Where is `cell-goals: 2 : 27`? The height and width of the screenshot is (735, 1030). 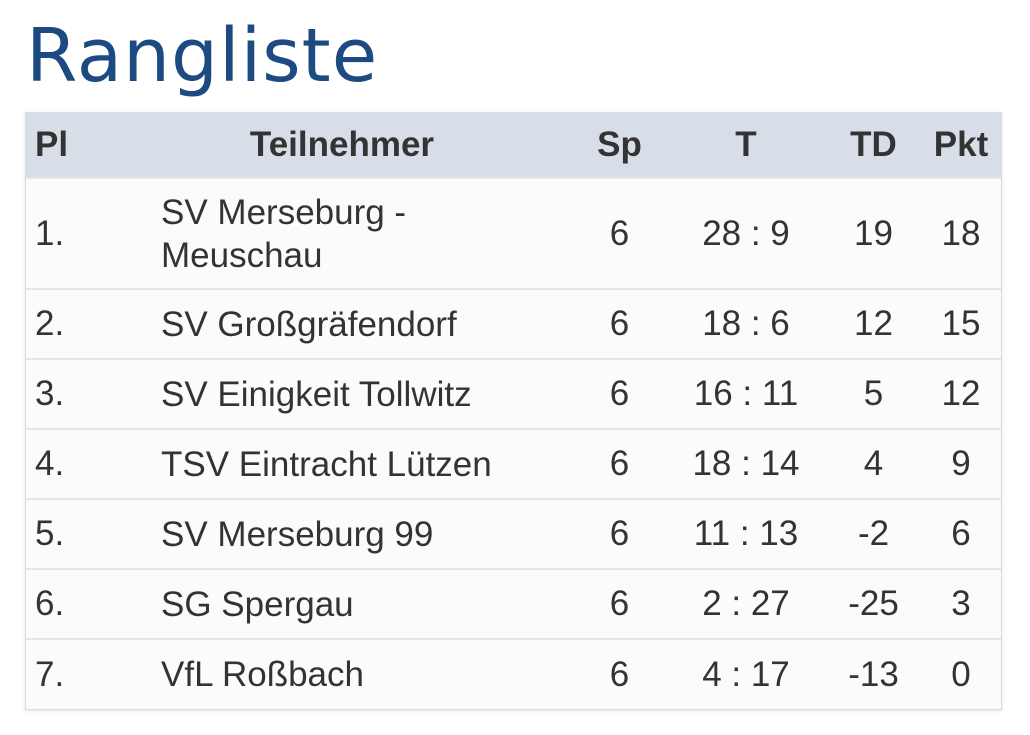
cell-goals: 2 : 27 is located at coordinates (746, 603).